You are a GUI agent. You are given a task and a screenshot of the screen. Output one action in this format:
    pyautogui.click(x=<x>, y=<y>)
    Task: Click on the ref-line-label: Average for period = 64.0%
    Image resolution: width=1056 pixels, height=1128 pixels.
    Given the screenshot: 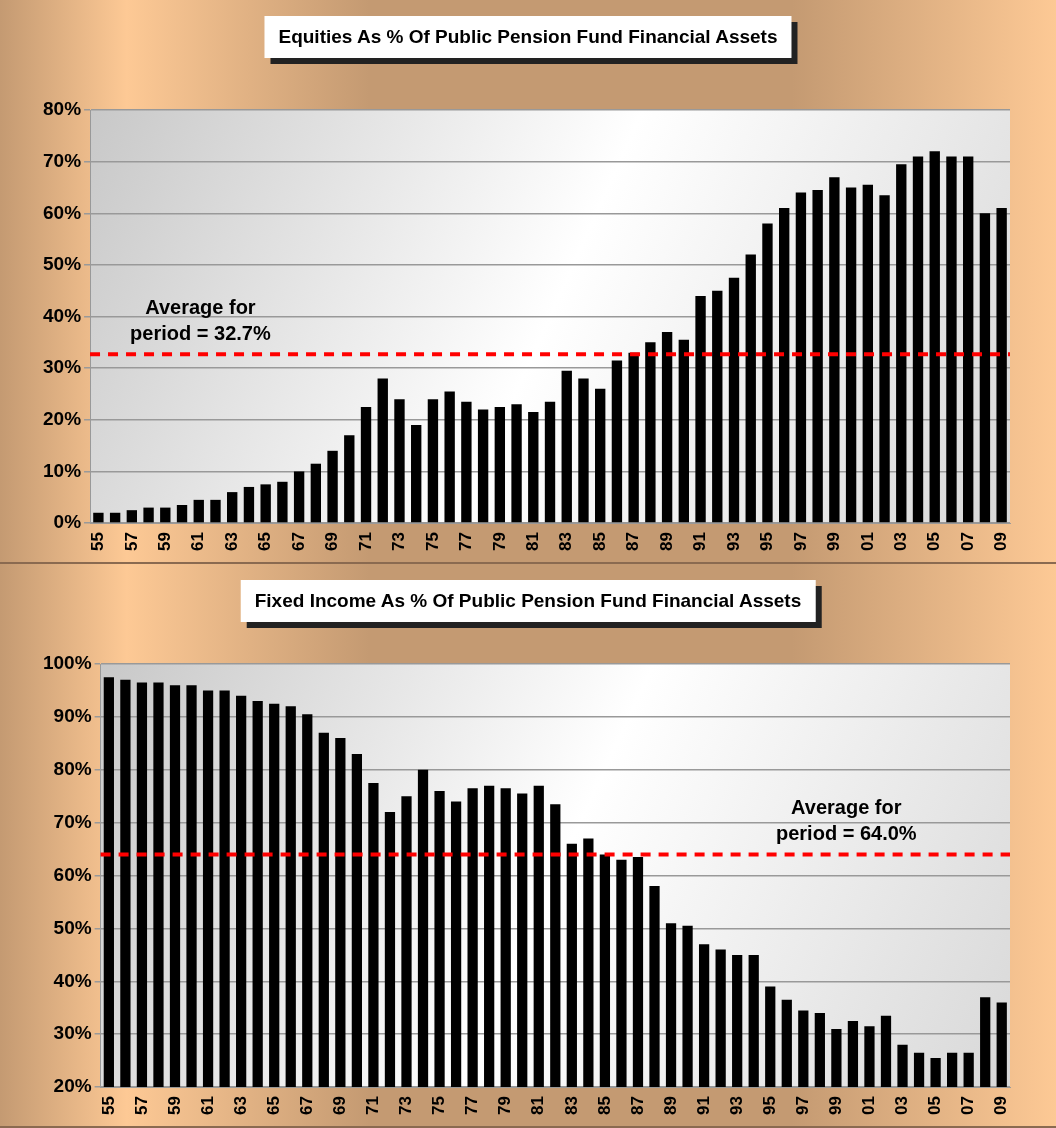 What is the action you would take?
    pyautogui.click(x=846, y=820)
    